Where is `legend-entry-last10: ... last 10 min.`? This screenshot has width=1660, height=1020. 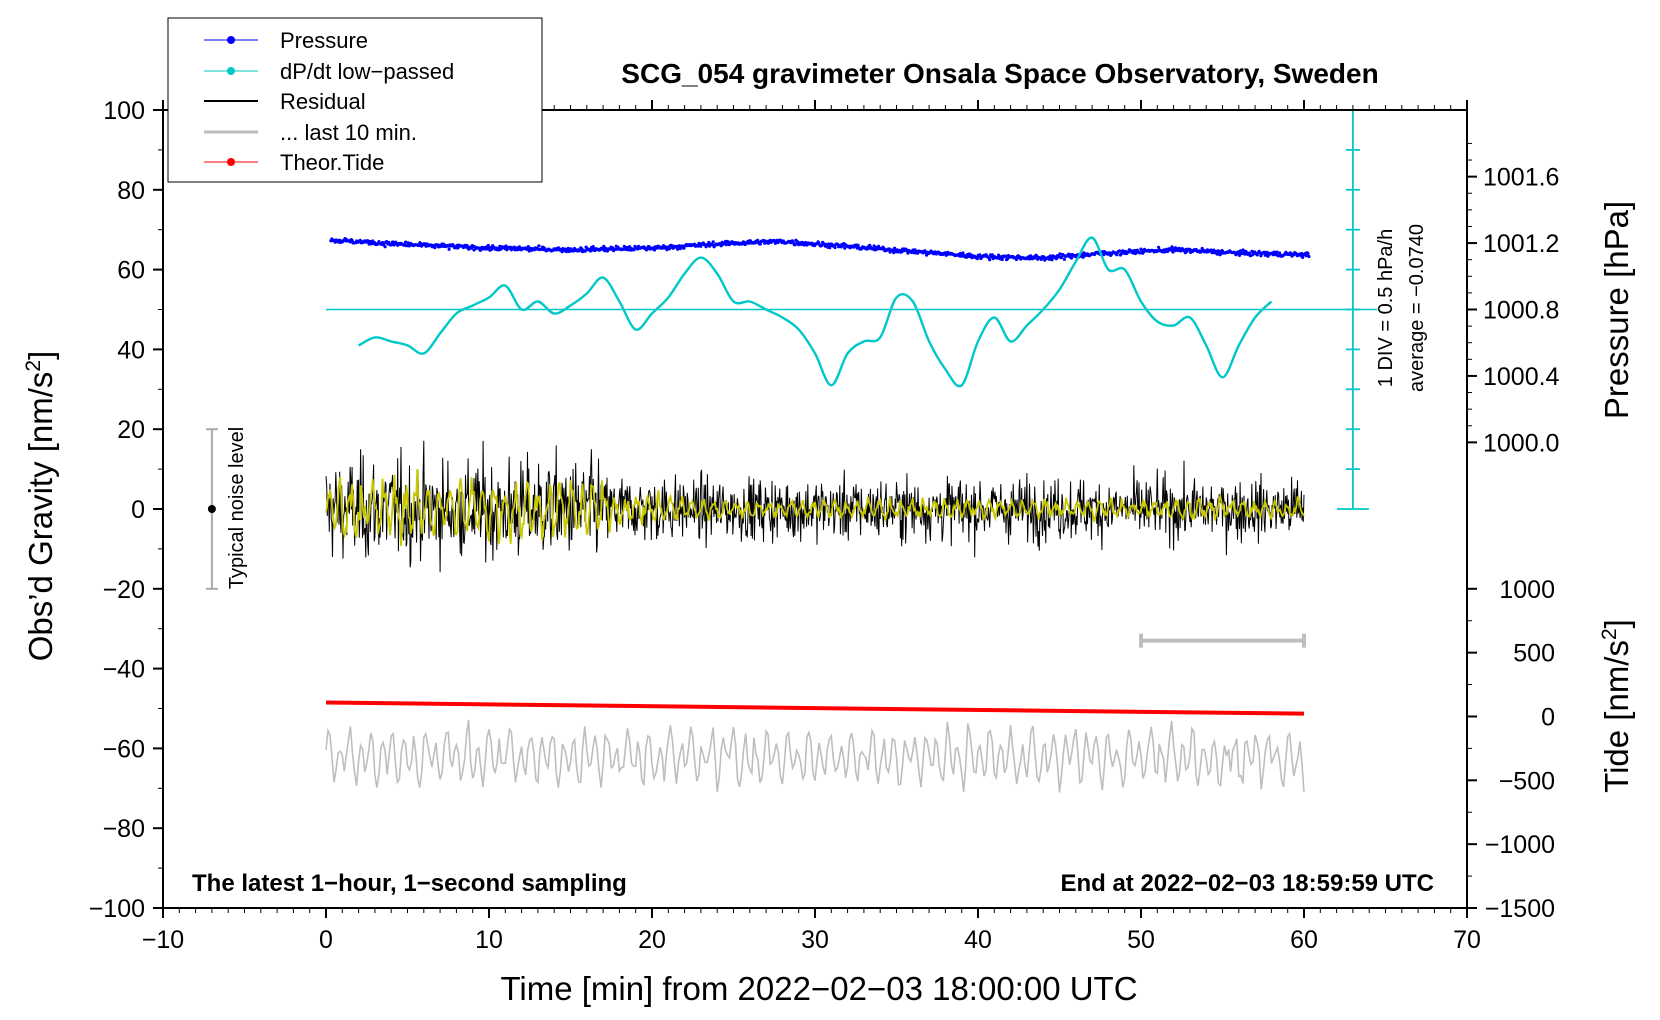 legend-entry-last10: ... last 10 min. is located at coordinates (310, 132).